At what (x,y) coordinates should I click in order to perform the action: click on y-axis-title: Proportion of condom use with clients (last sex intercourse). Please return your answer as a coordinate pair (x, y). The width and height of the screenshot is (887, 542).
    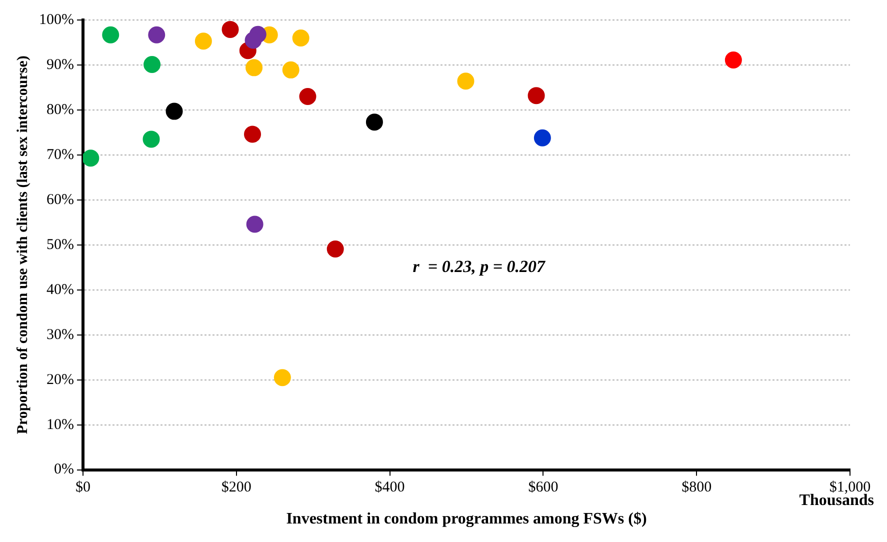
    Looking at the image, I should click on (22, 245).